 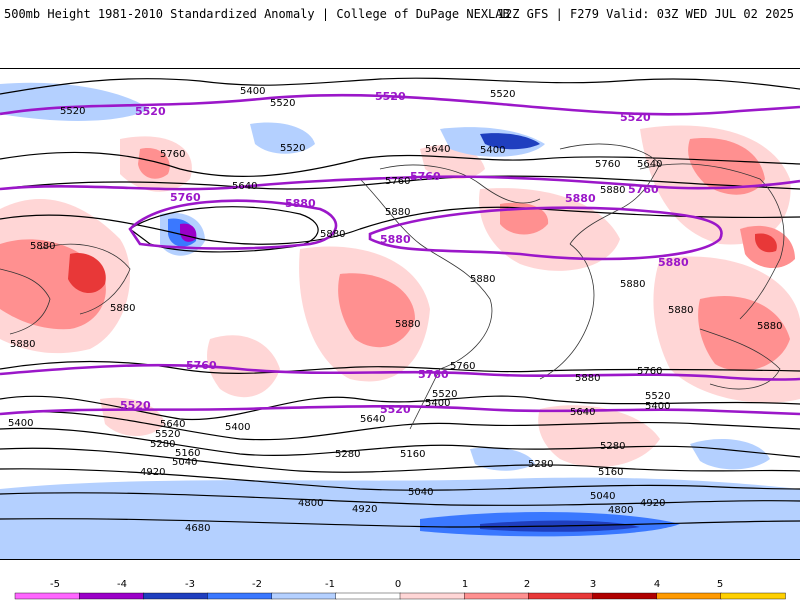 What do you see at coordinates (386, 584) in the screenshot?
I see `colorbar-ticks: -5 -4 -3 -2 -1 0 1 2 3 4 5` at bounding box center [386, 584].